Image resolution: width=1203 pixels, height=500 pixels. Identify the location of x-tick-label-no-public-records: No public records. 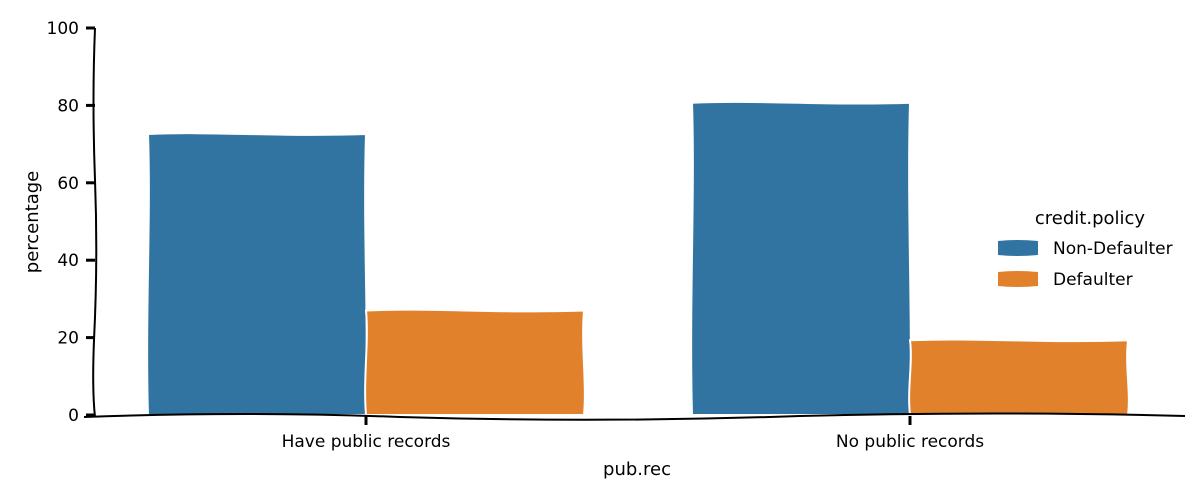
(910, 442).